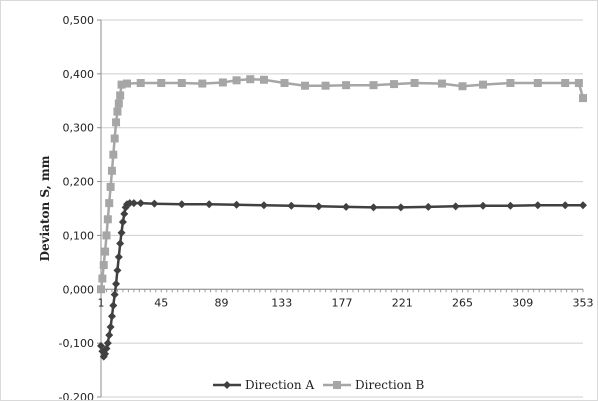 The image size is (598, 401). I want to click on y-tick-label: 0,400, so click(79, 74).